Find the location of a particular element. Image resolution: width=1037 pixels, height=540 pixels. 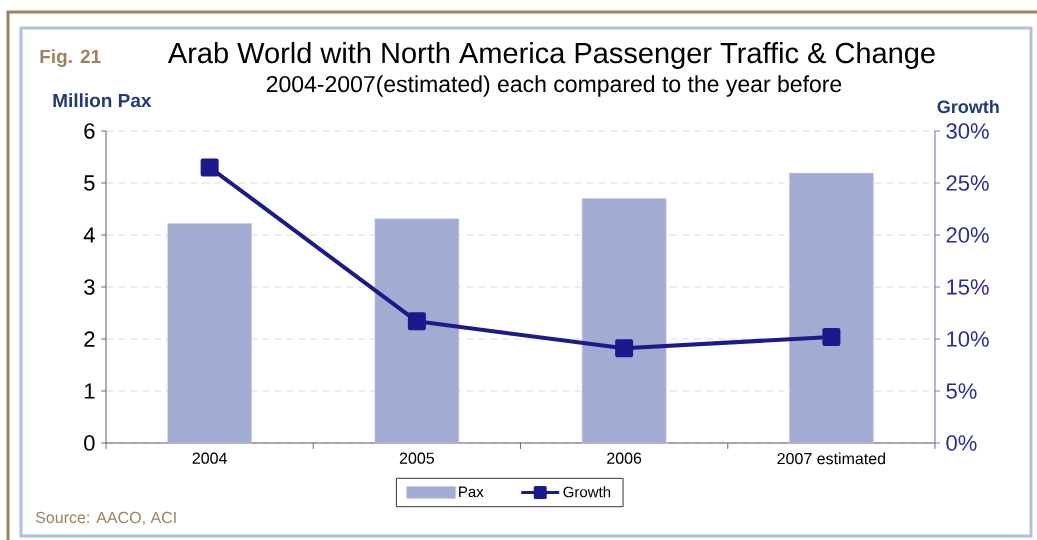

x-tick-label: 2005 is located at coordinates (416, 458).